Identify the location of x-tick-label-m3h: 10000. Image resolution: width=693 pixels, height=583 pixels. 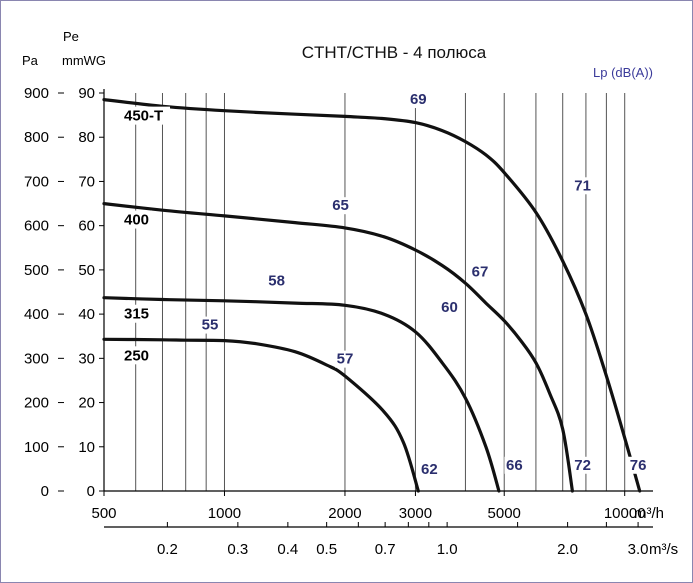
(625, 513).